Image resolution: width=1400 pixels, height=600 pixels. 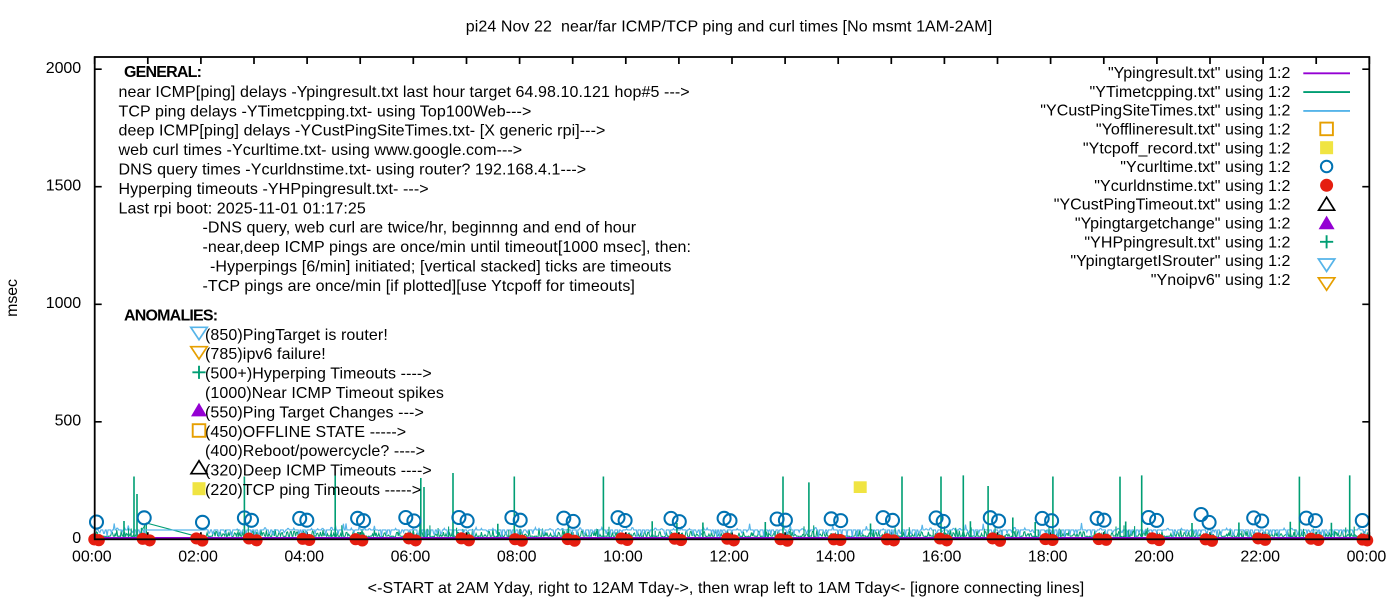 I want to click on svg-text: (785)ipv6 failure!, so click(x=265, y=354).